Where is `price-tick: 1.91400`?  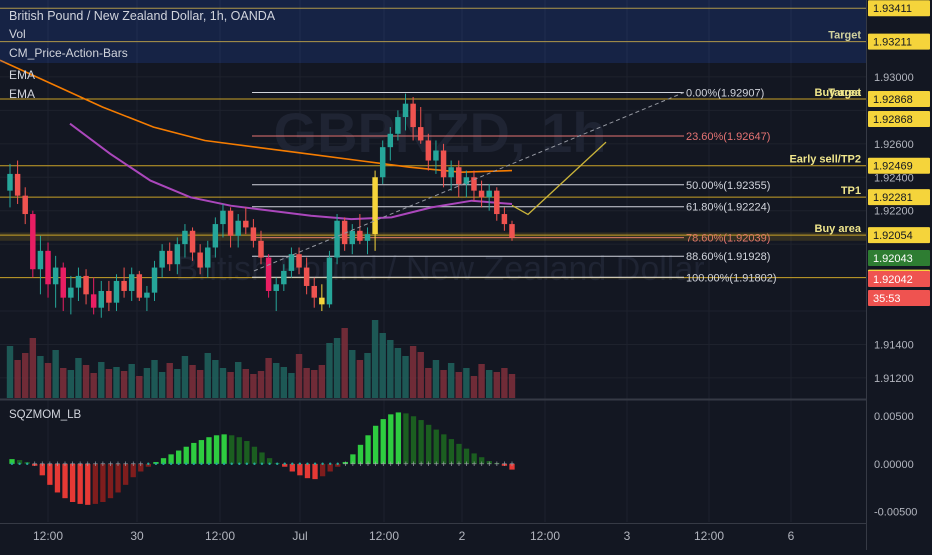
price-tick: 1.91400 is located at coordinates (894, 345).